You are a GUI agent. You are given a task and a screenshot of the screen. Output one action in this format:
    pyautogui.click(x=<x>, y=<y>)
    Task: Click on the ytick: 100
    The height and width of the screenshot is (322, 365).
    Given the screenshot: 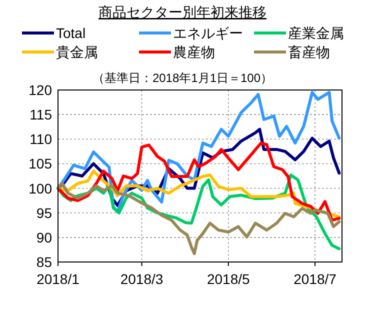 What is the action you would take?
    pyautogui.click(x=40, y=188)
    